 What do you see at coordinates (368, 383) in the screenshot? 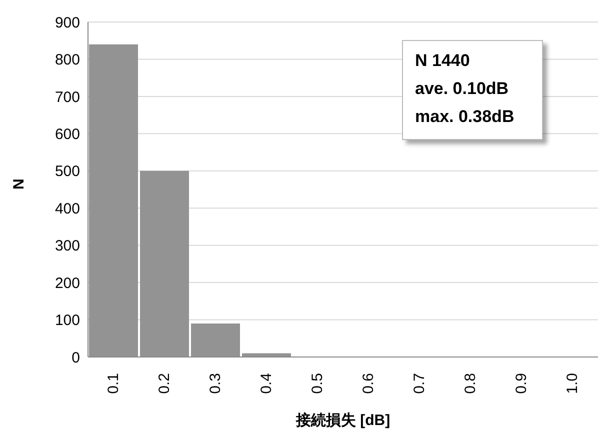
I see `x-tick-label: 0.6` at bounding box center [368, 383].